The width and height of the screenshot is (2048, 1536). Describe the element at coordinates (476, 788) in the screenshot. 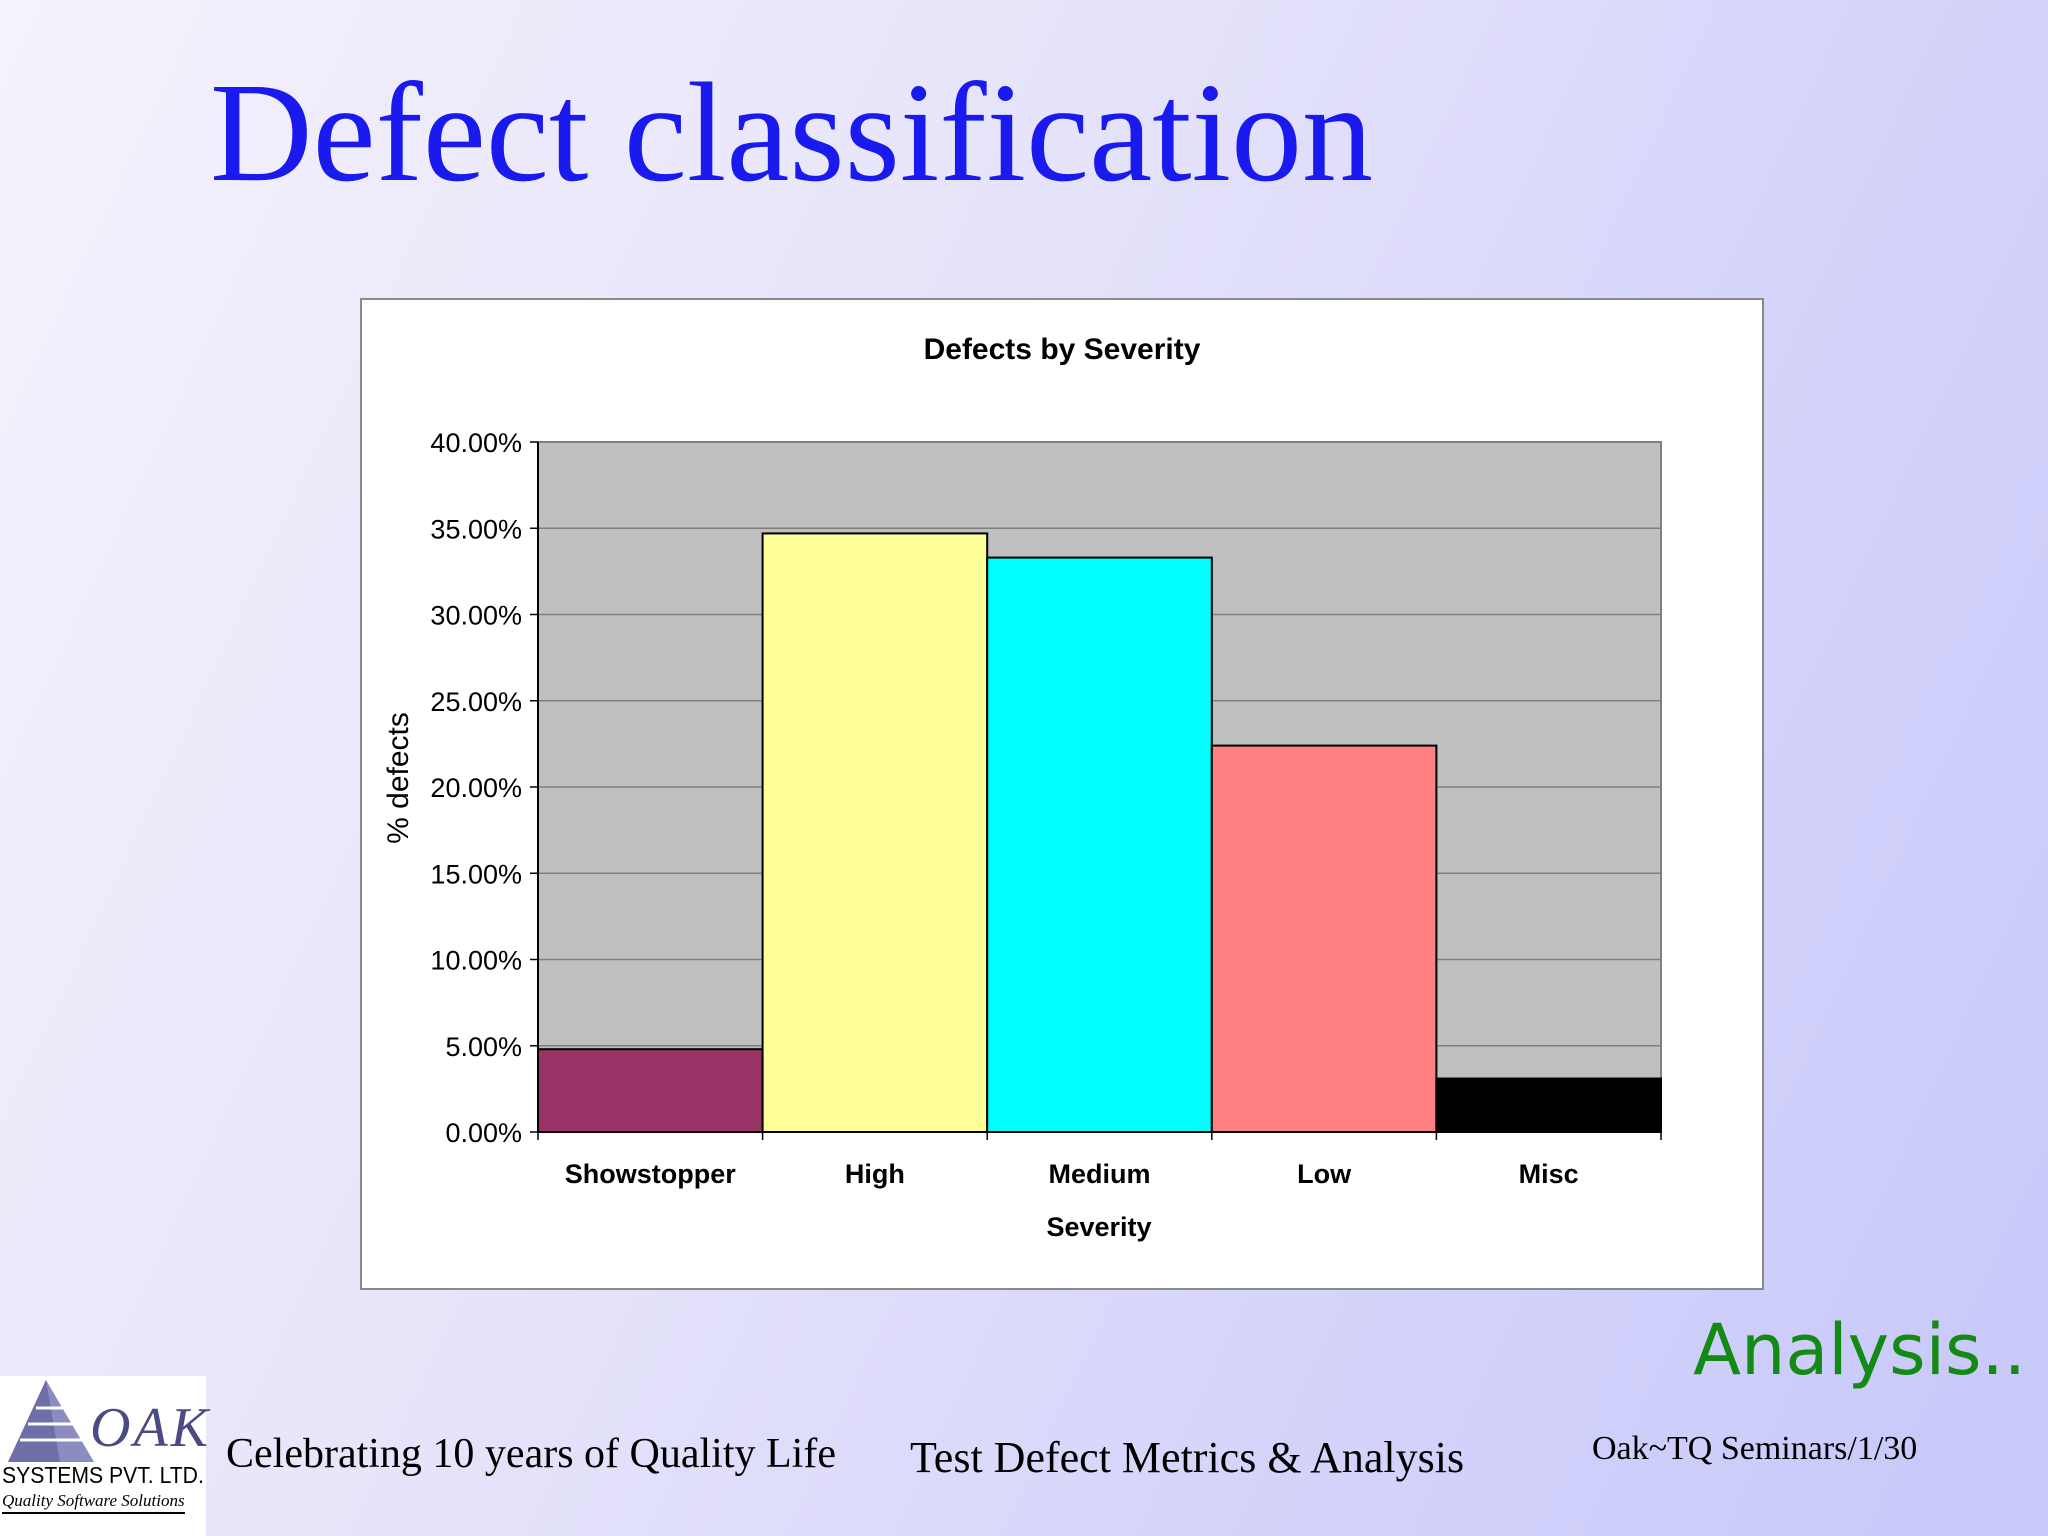

I see `y-tick-label: 20.00%` at that location.